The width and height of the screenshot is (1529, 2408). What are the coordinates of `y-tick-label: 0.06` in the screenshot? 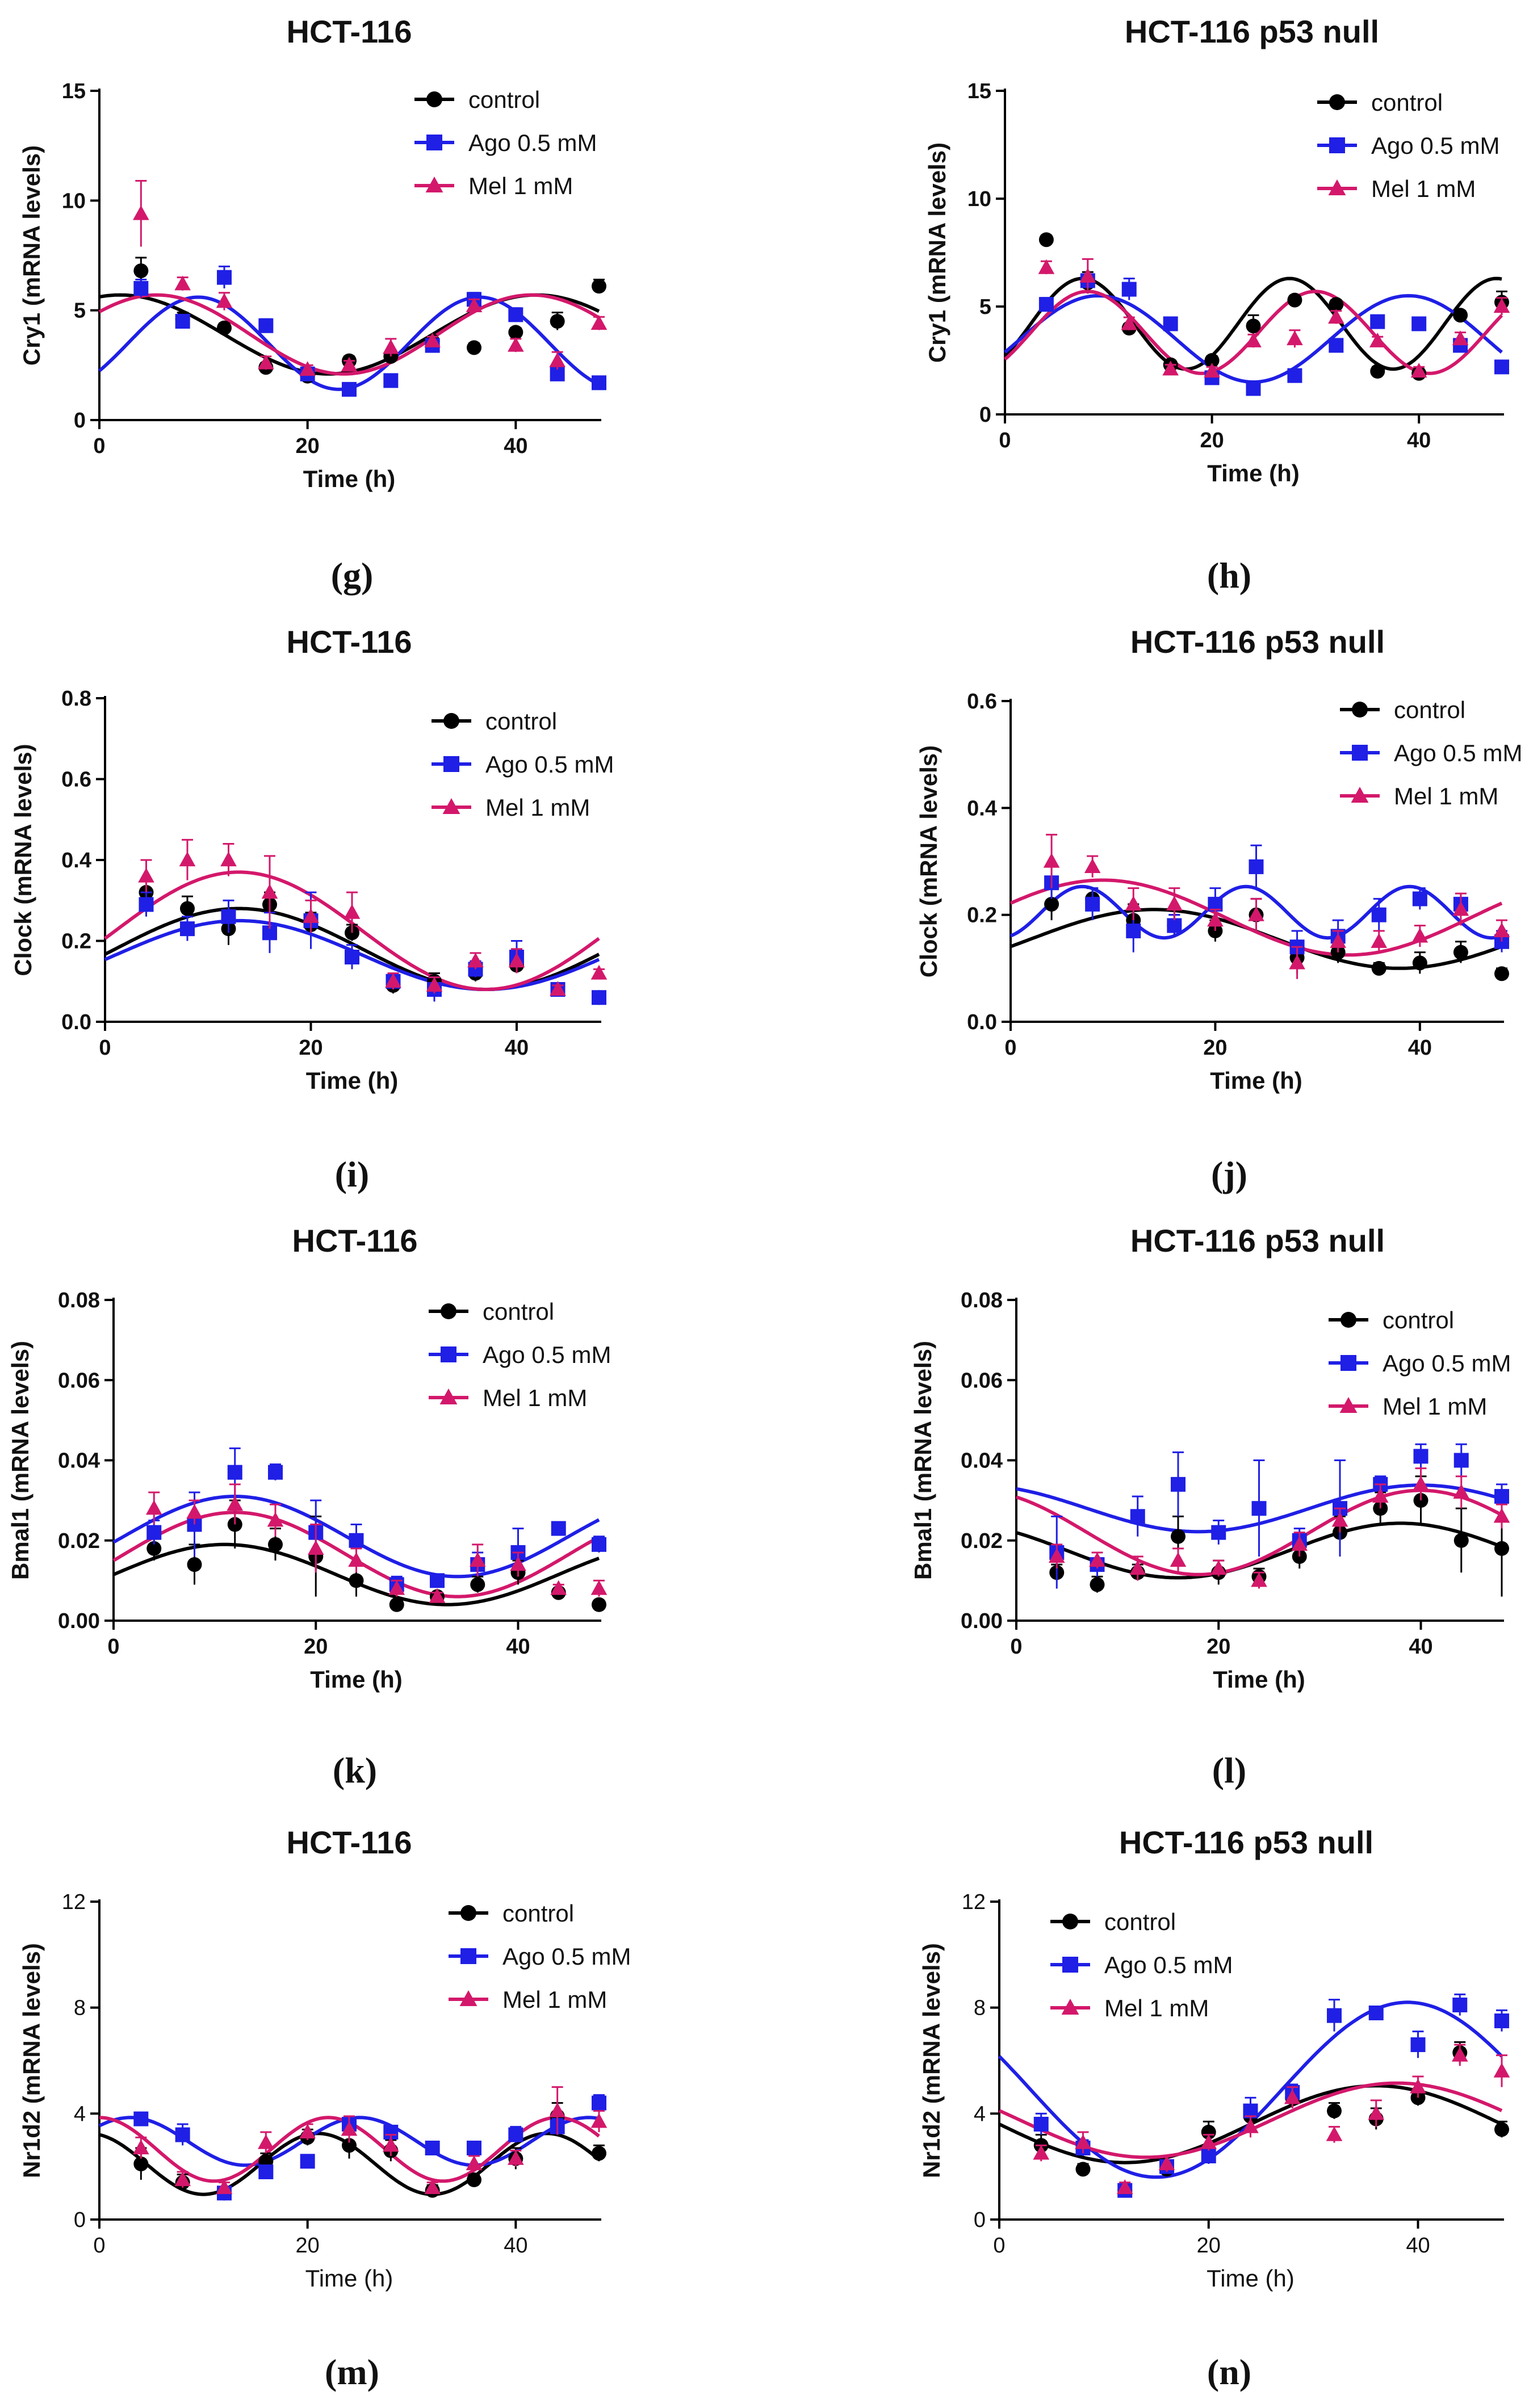 It's located at (982, 1380).